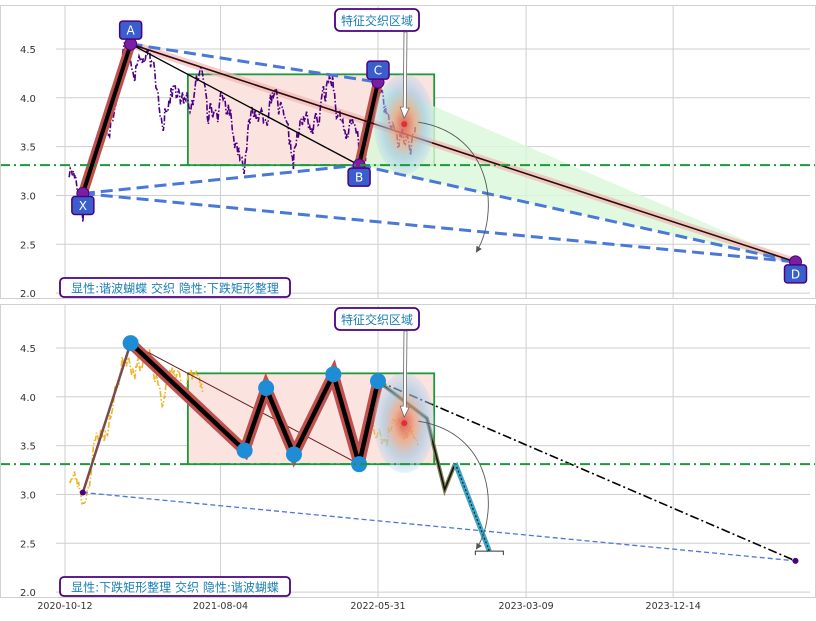  I want to click on point-label-text: C, so click(378, 71).